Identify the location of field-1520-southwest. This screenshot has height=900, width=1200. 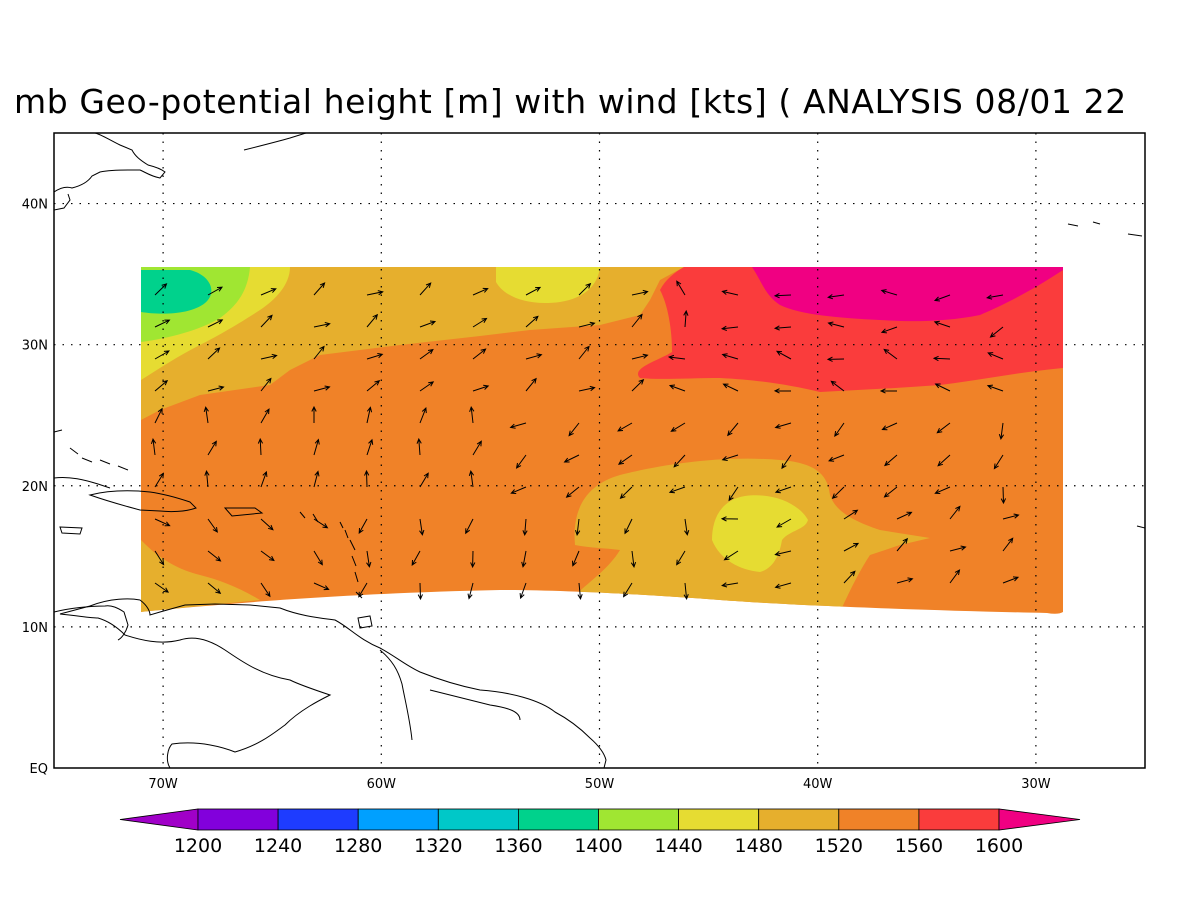
(200, 576).